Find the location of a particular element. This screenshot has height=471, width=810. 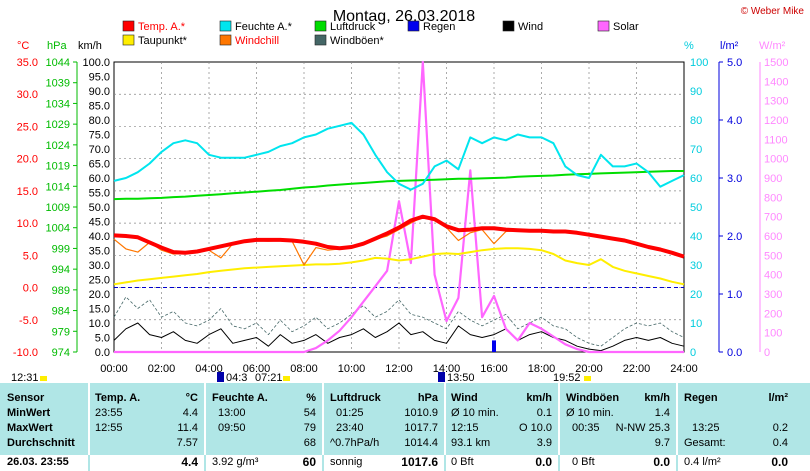

chart-title: Montag, 26.03.2018 is located at coordinates (404, 16).